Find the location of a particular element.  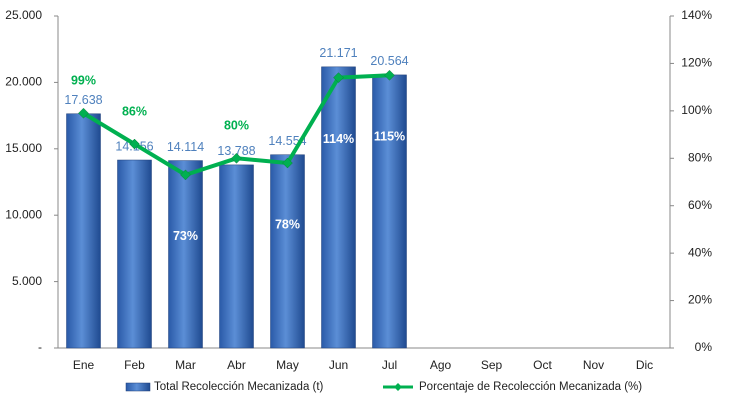

y2-tick-label: 20% is located at coordinates (700, 300).